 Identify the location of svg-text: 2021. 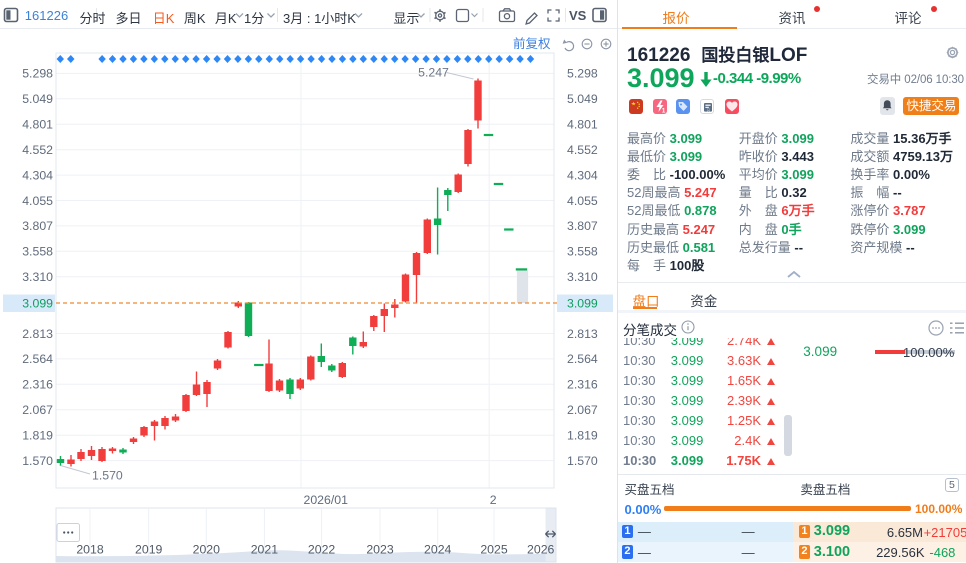
(265, 550).